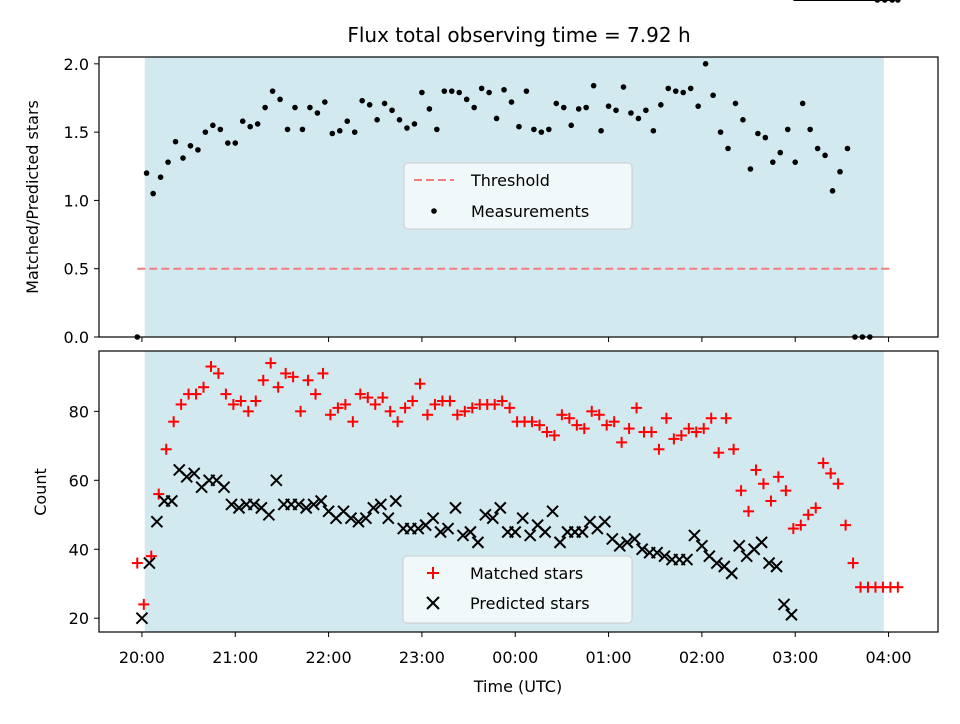  What do you see at coordinates (518, 35) in the screenshot?
I see `chart-title: Flux total observing time = 7.92 h` at bounding box center [518, 35].